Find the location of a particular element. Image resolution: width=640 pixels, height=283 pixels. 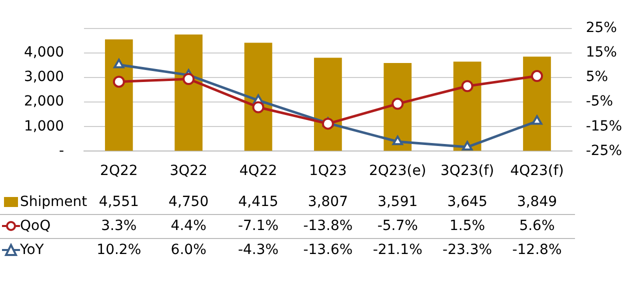

data-label: 3,645 is located at coordinates (467, 202).